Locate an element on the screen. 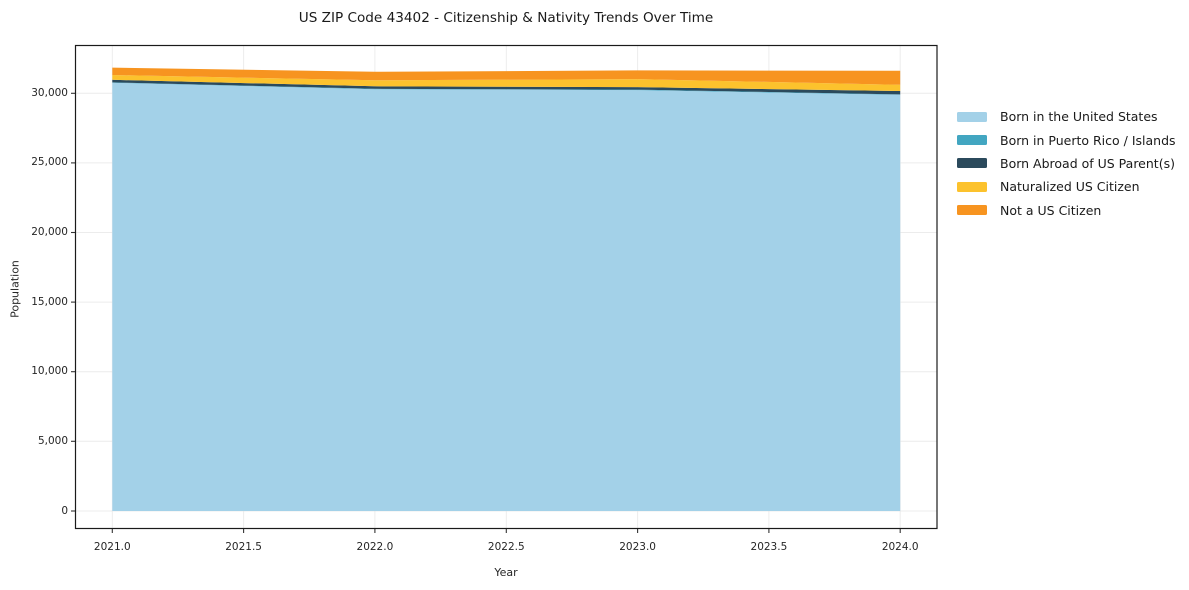 The width and height of the screenshot is (1189, 590). y-tick-label: 30,000 is located at coordinates (49, 92).